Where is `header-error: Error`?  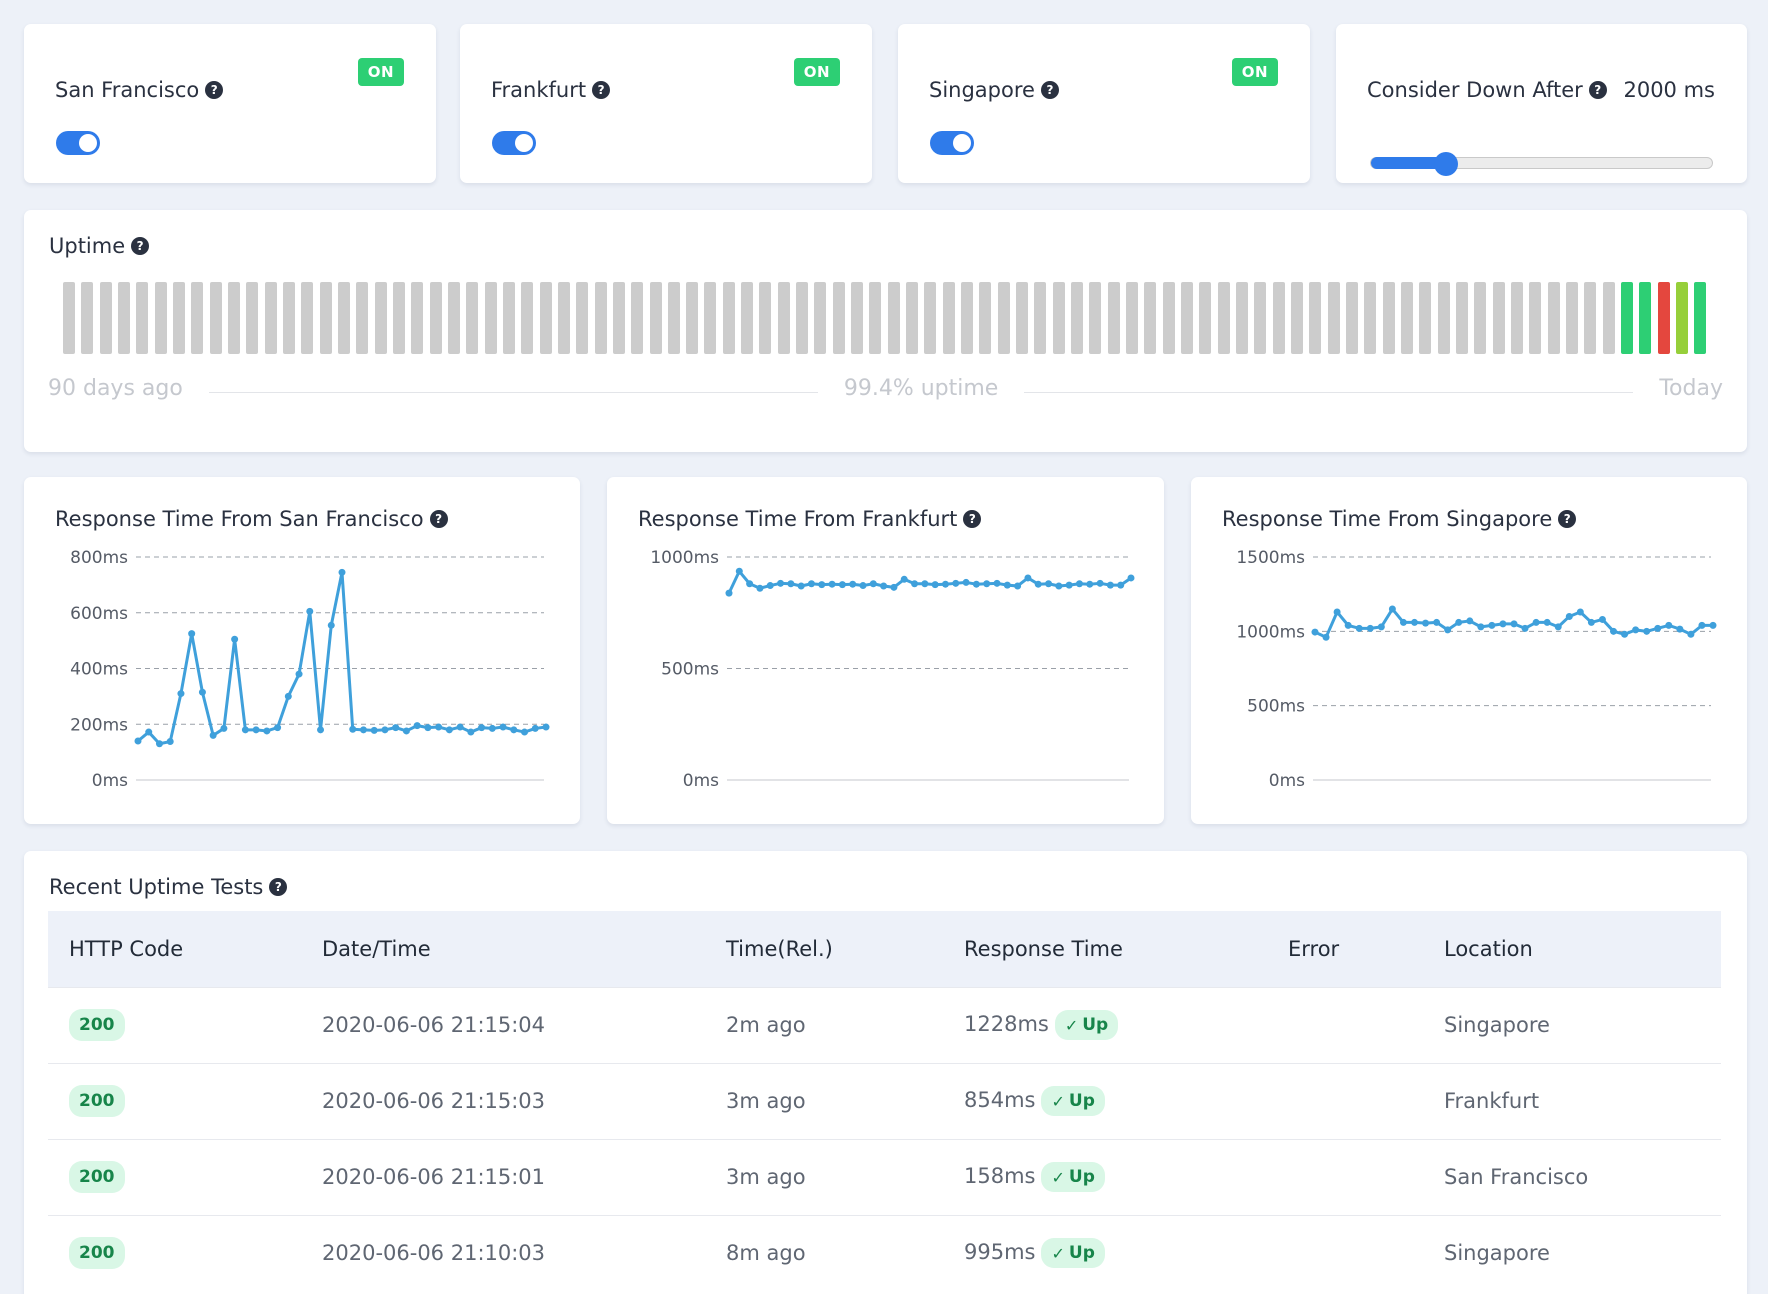
header-error: Error is located at coordinates (1314, 948).